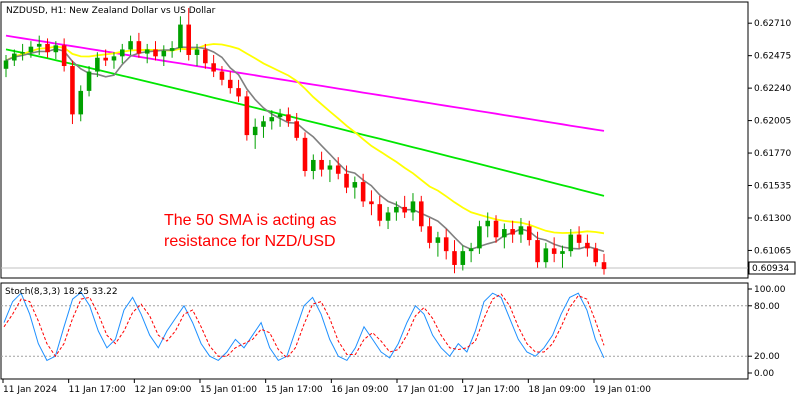 This screenshot has width=800, height=400. I want to click on time-tick-label: 17 Jan 01:00, so click(425, 390).